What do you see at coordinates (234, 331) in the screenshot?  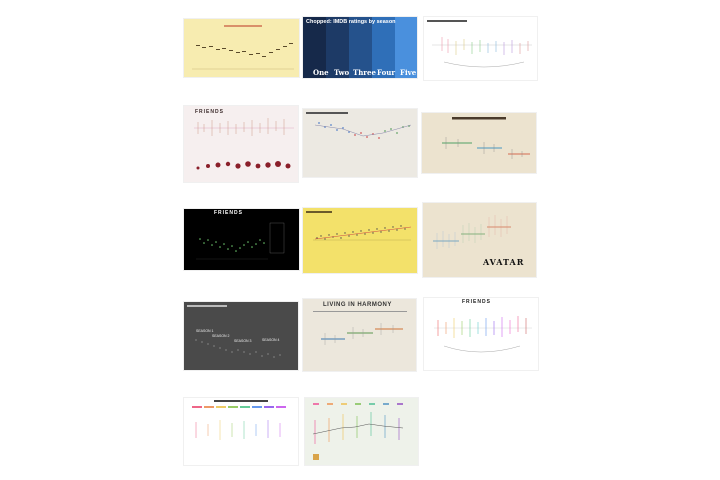 I see `tile-10-chart` at bounding box center [234, 331].